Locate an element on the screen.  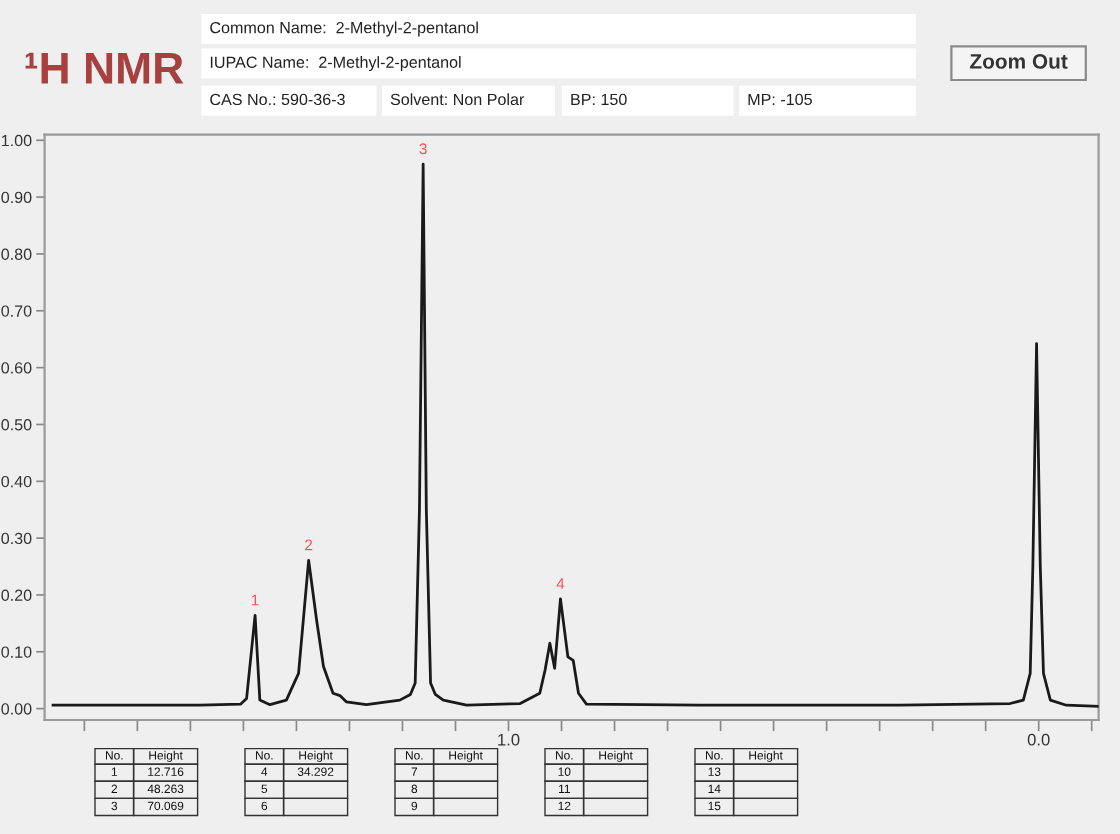
text: BP: 150 is located at coordinates (599, 99).